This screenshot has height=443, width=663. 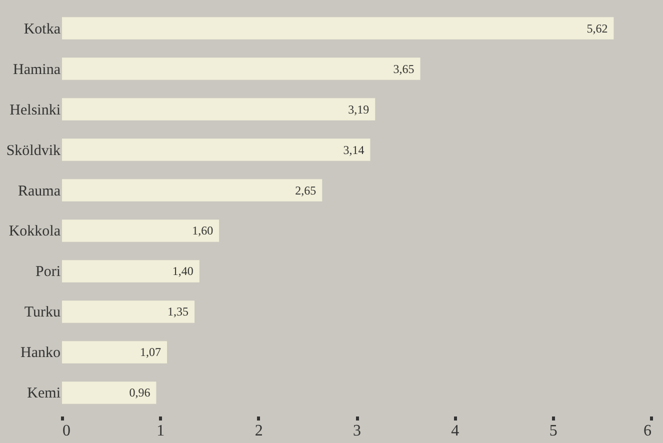 I want to click on data-label: 1,35, so click(x=178, y=311).